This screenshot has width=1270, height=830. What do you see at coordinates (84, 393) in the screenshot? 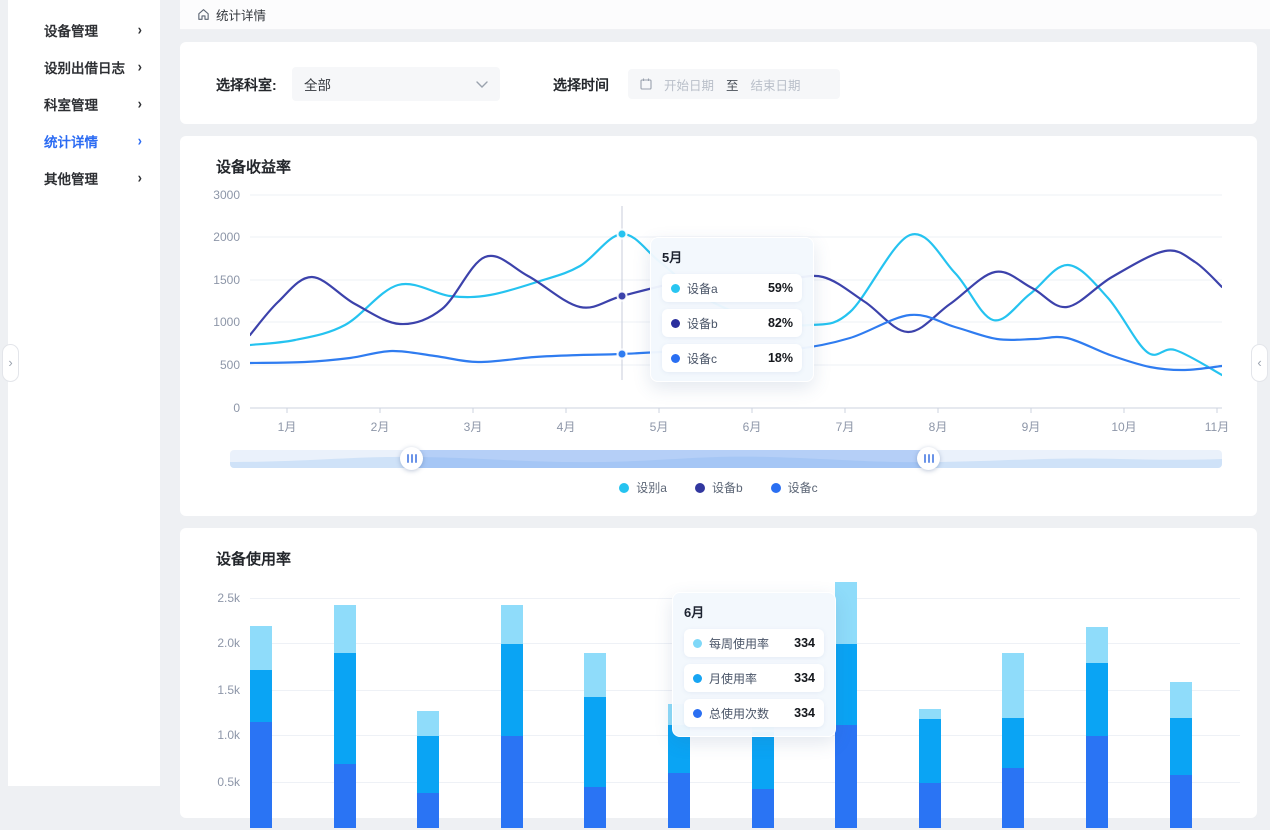
I see `sidebar: 设备管理 › 设别出借日志 › 科室管理 › 统计详情 › 其他管理 ›` at bounding box center [84, 393].